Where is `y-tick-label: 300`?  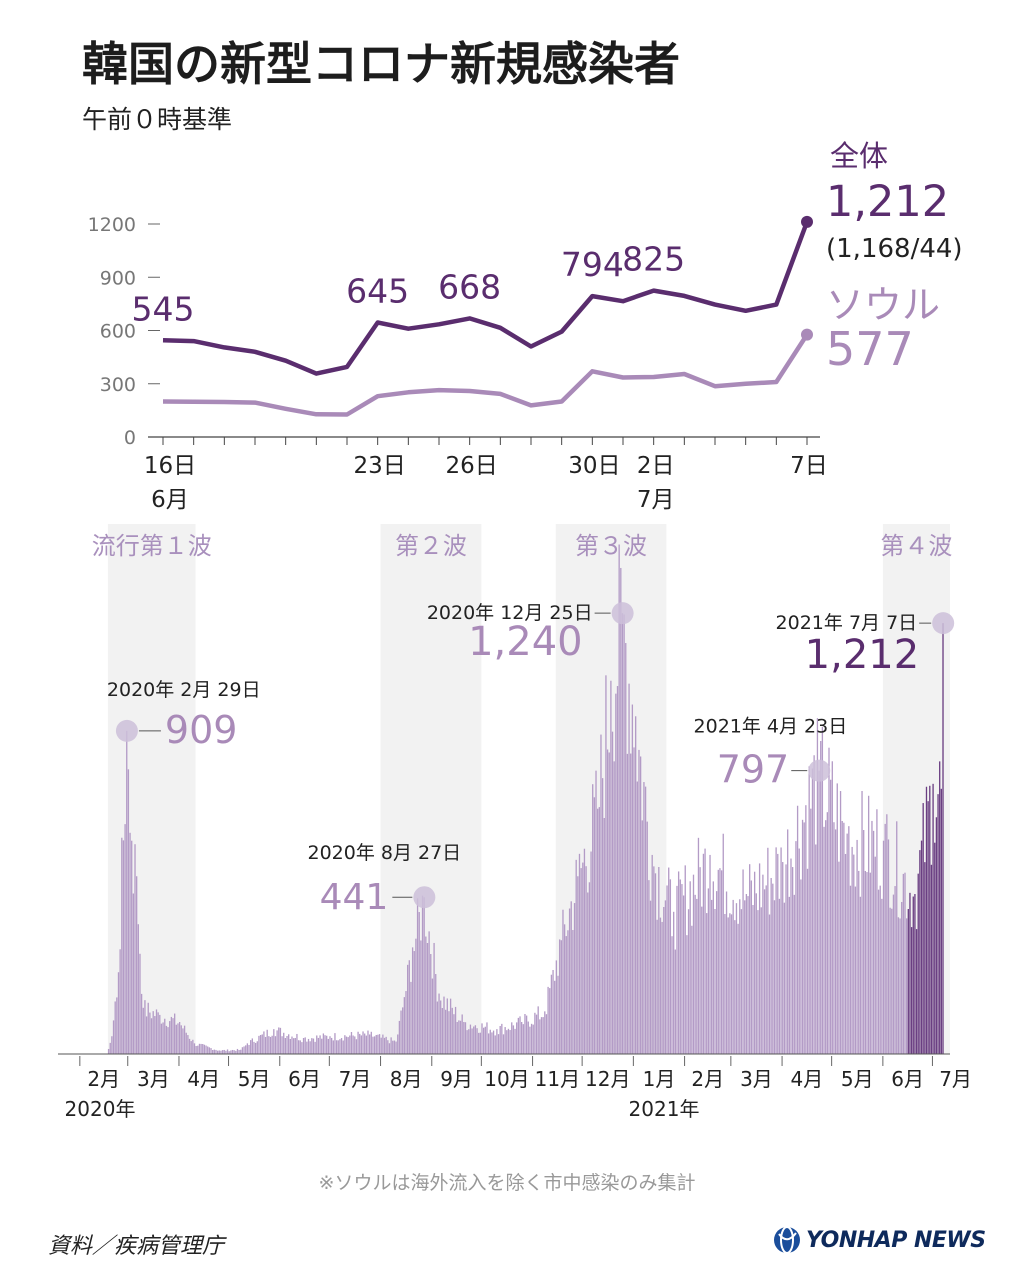 y-tick-label: 300 is located at coordinates (118, 385).